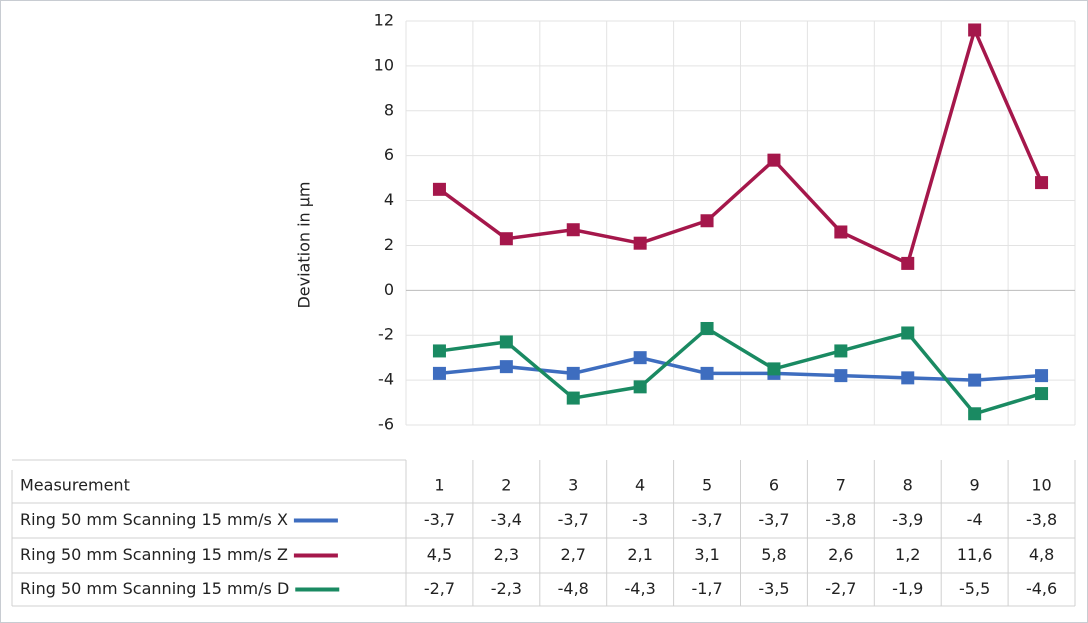 The width and height of the screenshot is (1088, 623). Describe the element at coordinates (1041, 485) in the screenshot. I see `x-tick-label: 10` at that location.